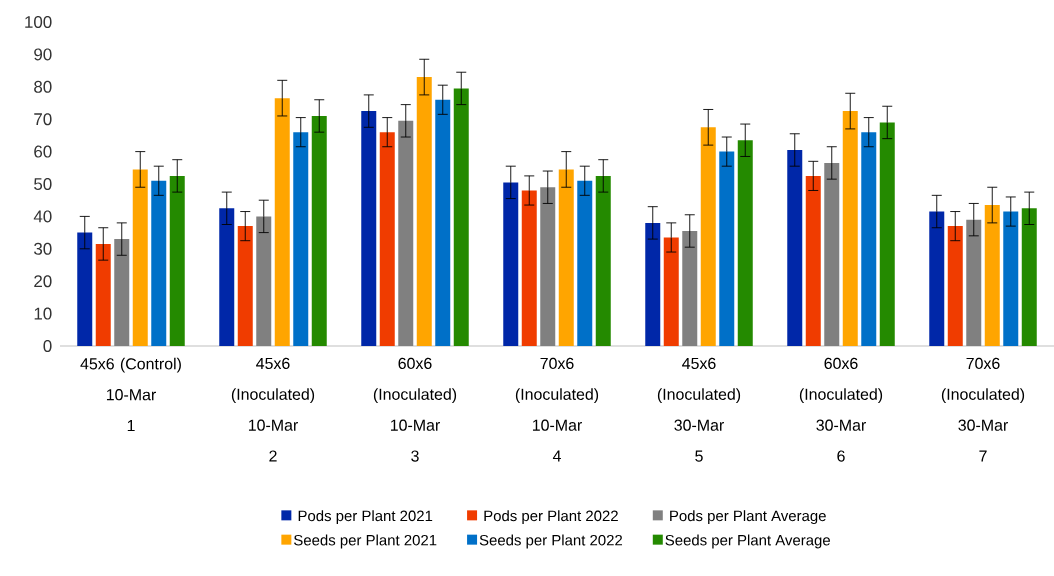  Describe the element at coordinates (551, 541) in the screenshot. I see `legend-label: Seeds per Plant 2022` at that location.